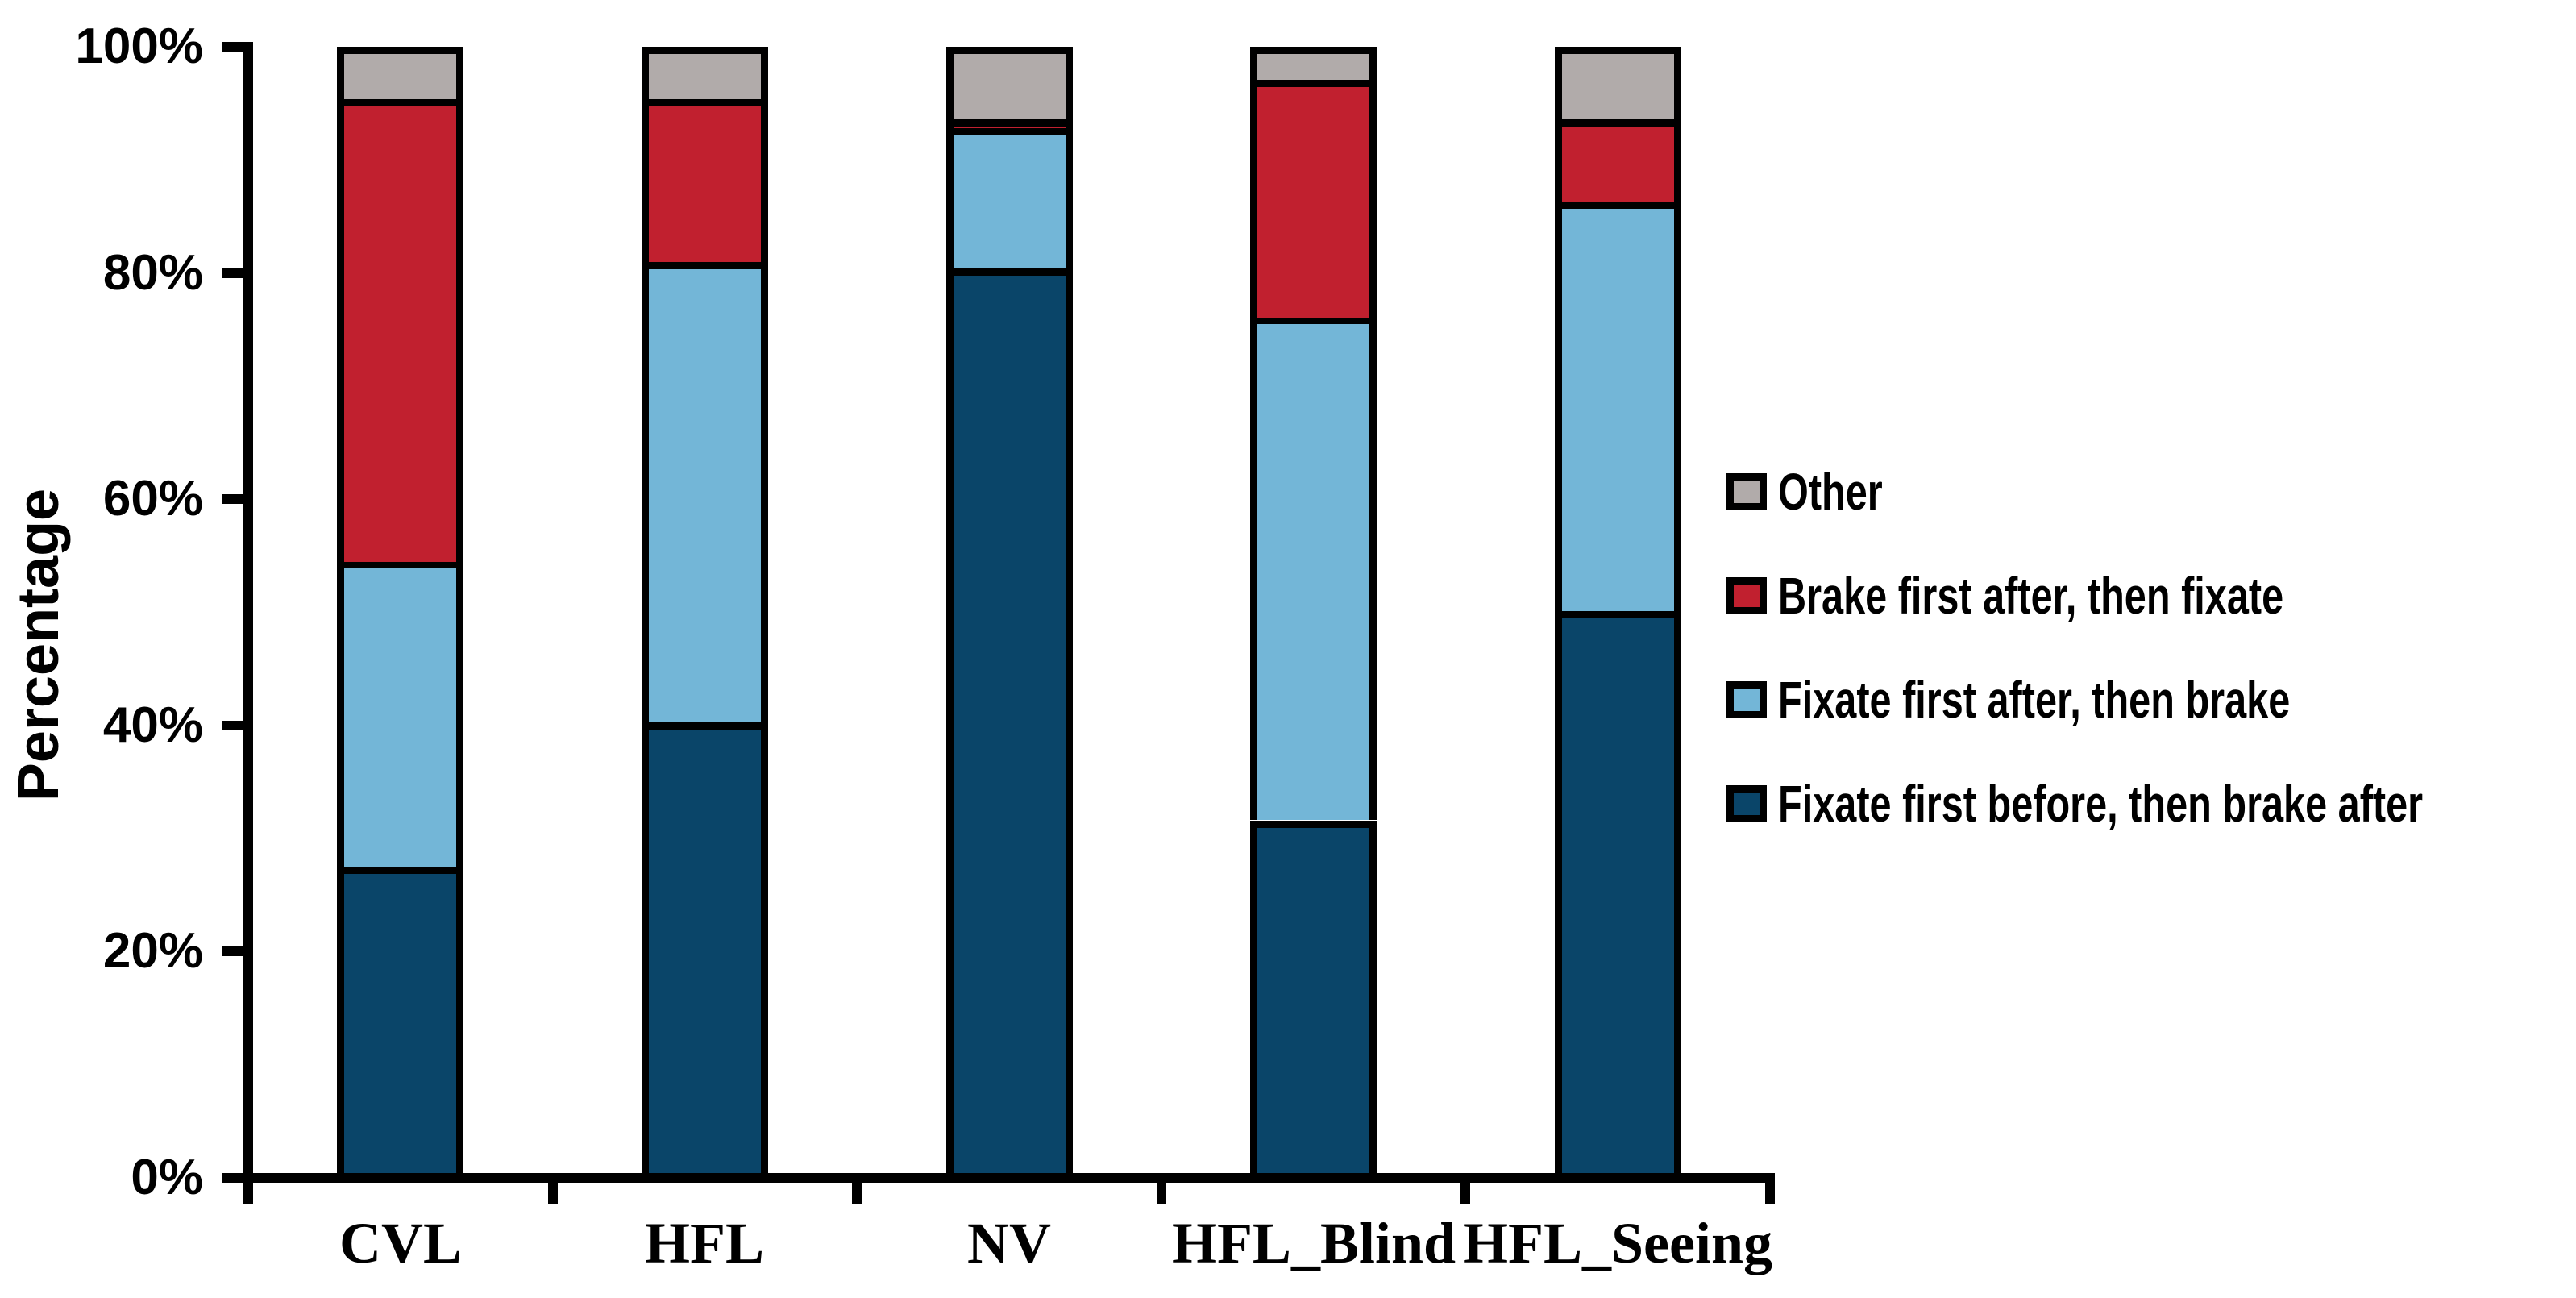 Image resolution: width=2576 pixels, height=1298 pixels. Describe the element at coordinates (248, 612) in the screenshot. I see `y-axis-line` at that location.